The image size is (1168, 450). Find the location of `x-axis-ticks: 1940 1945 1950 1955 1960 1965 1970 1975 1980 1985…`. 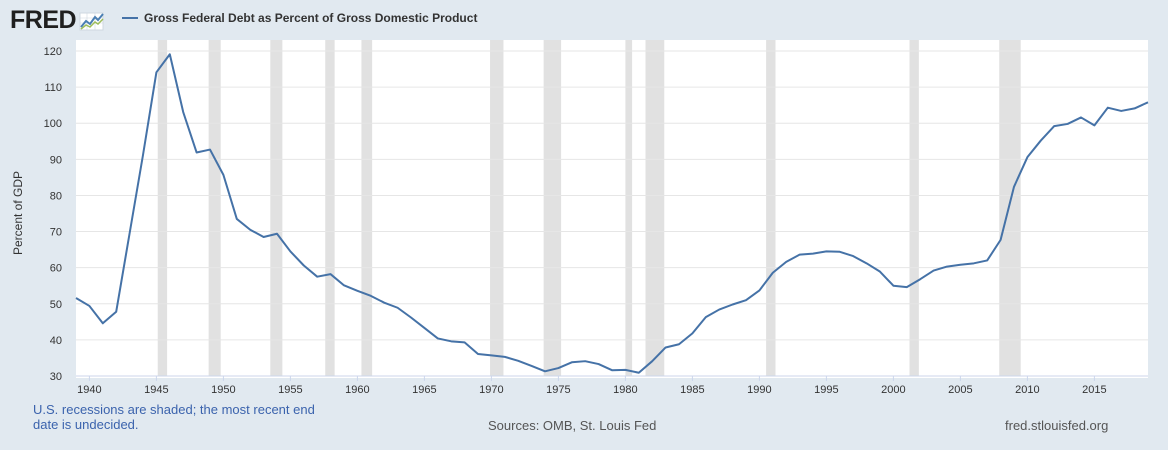

x-axis-ticks: 1940 1945 1950 1955 1960 1965 1970 1975 1980 1985… is located at coordinates (592, 386).